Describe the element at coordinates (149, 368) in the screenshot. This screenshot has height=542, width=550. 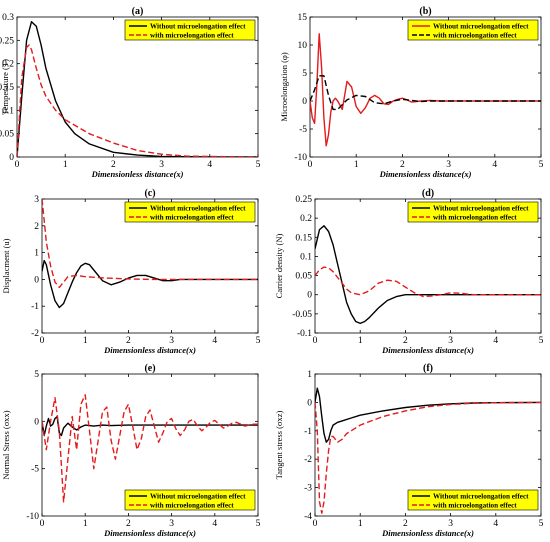
I see `panel-title: (e)` at that location.